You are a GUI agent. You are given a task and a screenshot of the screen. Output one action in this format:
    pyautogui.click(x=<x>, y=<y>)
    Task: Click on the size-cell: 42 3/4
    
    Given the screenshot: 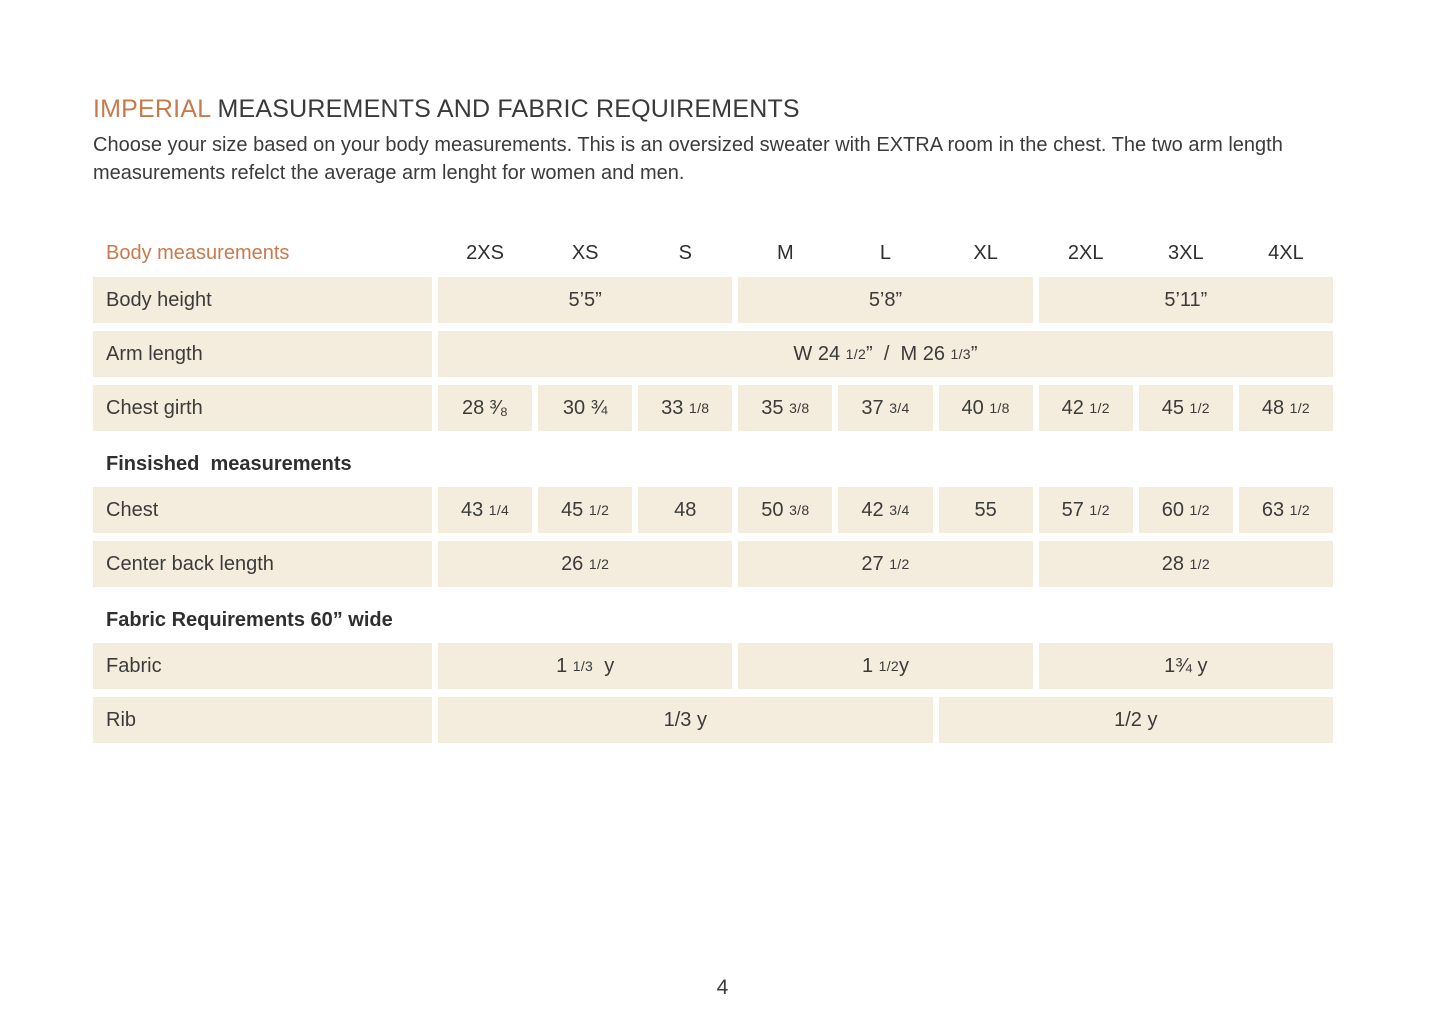 What is the action you would take?
    pyautogui.click(x=885, y=510)
    